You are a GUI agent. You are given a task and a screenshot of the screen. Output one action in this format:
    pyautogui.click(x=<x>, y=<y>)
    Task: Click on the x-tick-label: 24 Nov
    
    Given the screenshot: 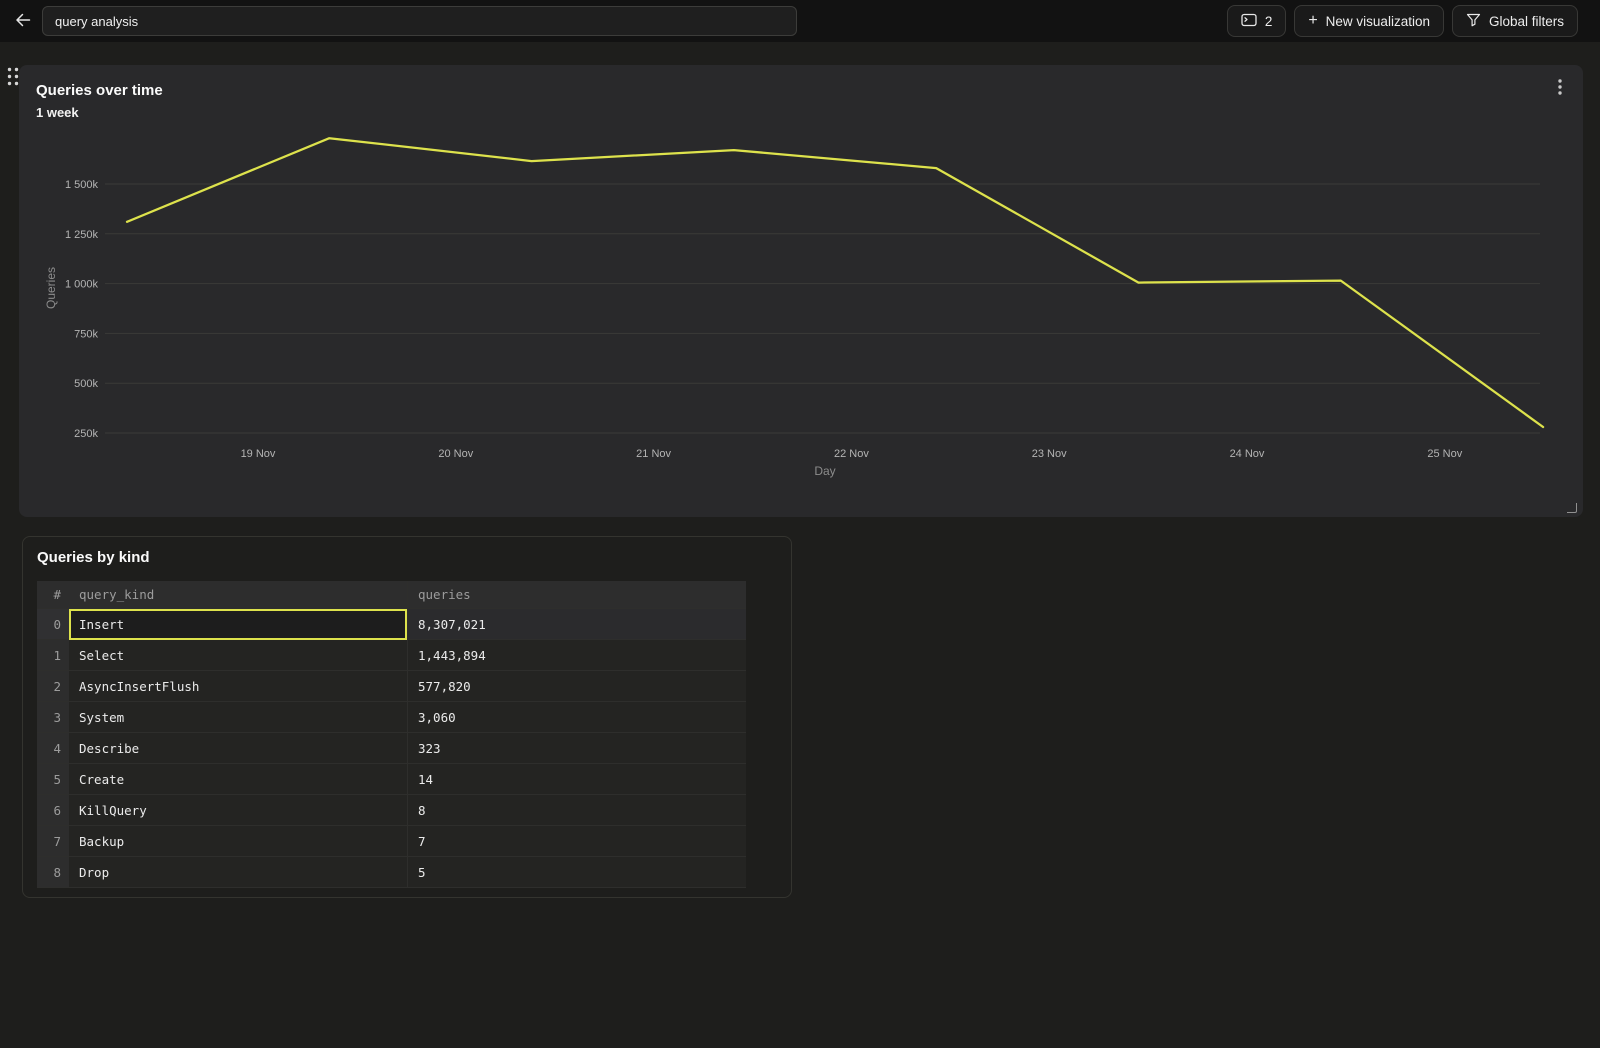 What is the action you would take?
    pyautogui.click(x=1247, y=454)
    